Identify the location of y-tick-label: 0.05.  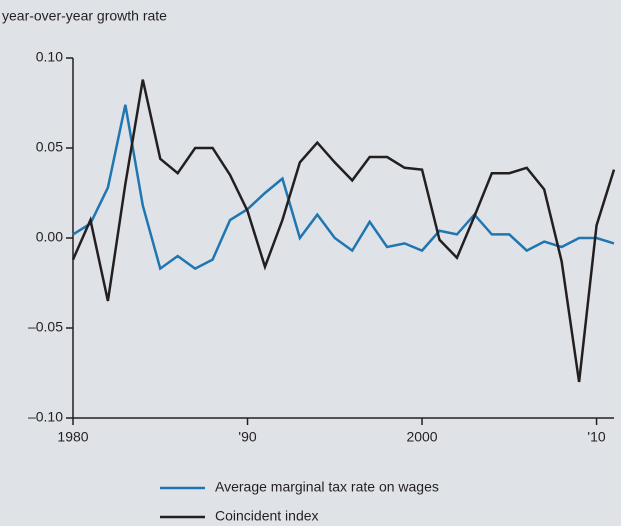
(49, 147).